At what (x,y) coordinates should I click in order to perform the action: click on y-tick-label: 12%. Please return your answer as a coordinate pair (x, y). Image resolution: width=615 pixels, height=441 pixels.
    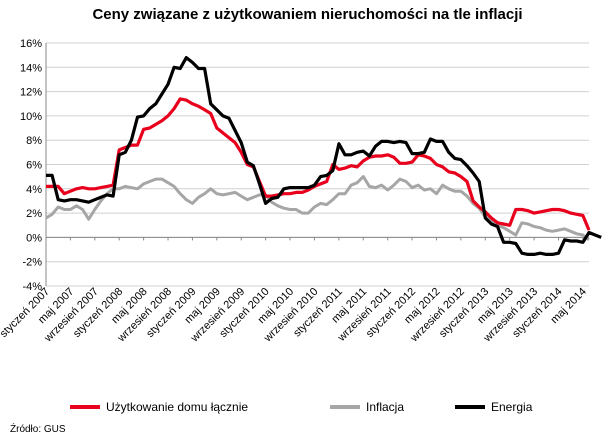
    Looking at the image, I should click on (31, 93).